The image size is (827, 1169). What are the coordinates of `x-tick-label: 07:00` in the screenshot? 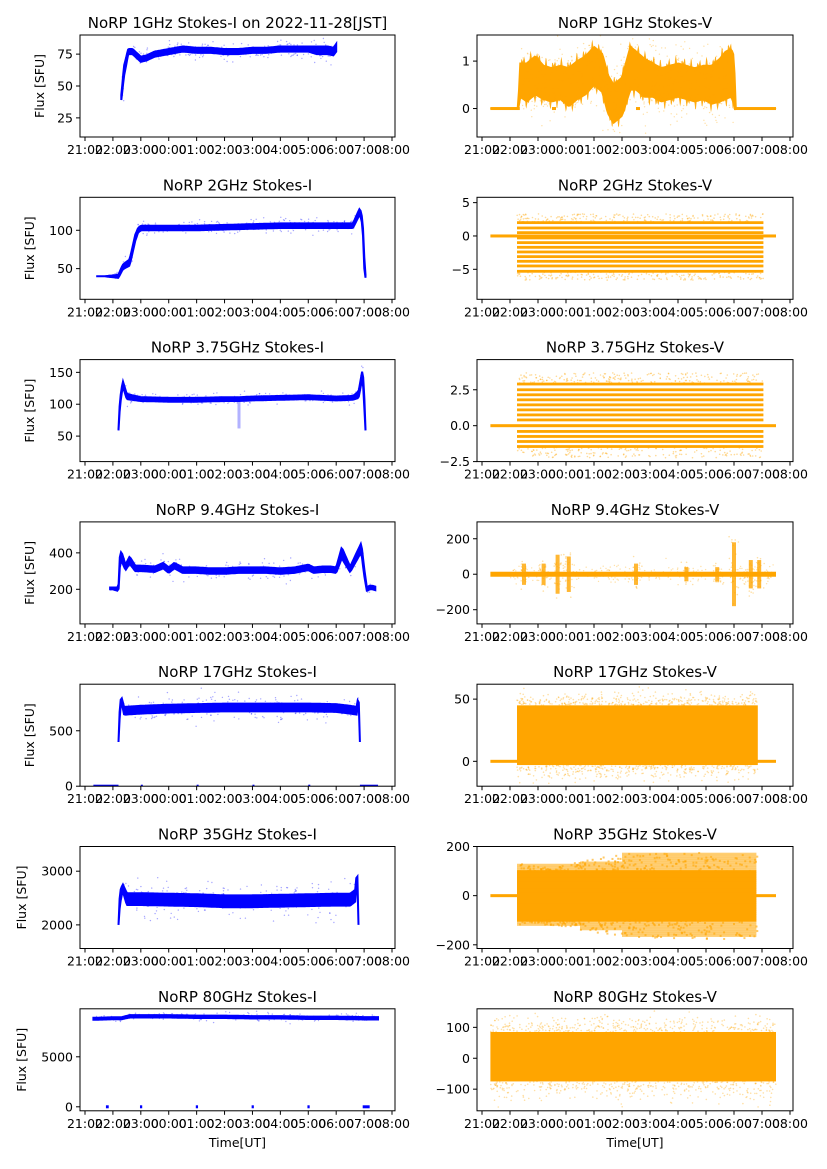 It's located at (762, 149).